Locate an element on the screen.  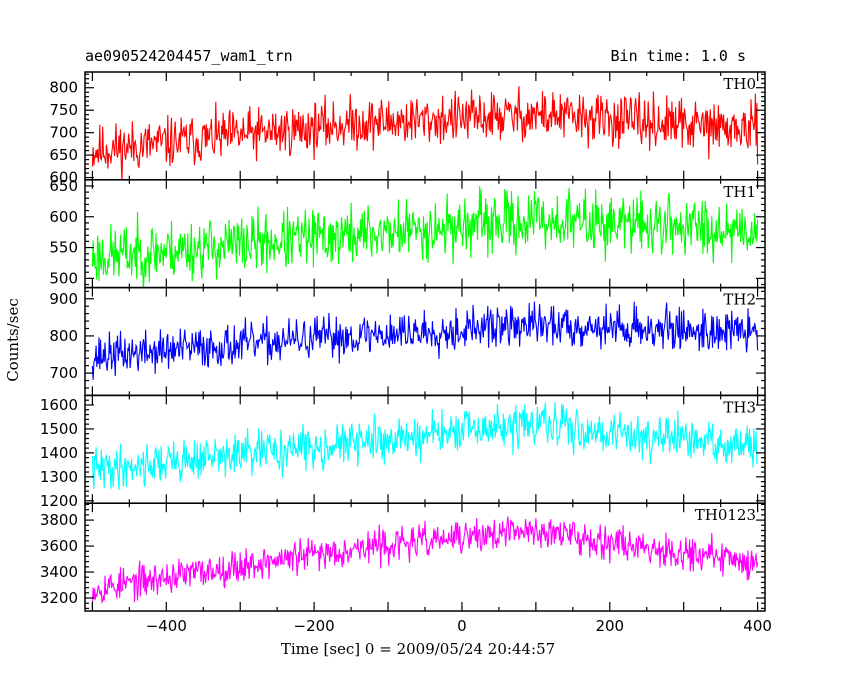
y-tick-label: 3600 is located at coordinates (59, 546).